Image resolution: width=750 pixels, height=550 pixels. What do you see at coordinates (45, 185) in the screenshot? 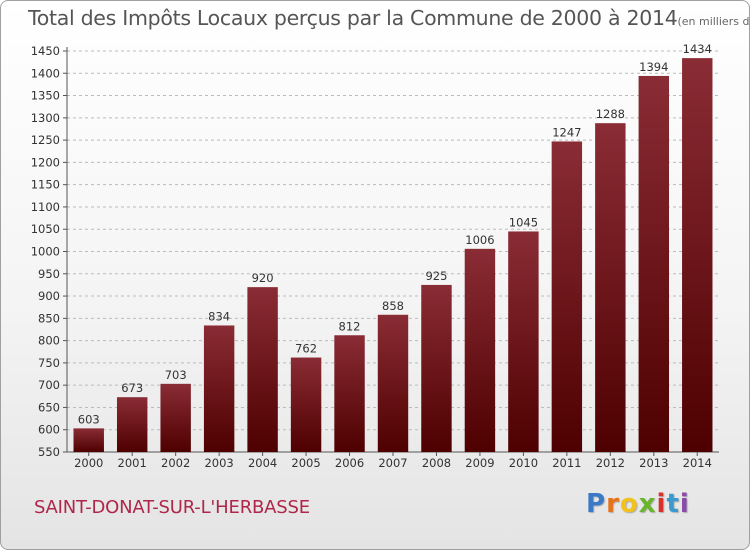
I see `y-tick-label: 1150` at bounding box center [45, 185].